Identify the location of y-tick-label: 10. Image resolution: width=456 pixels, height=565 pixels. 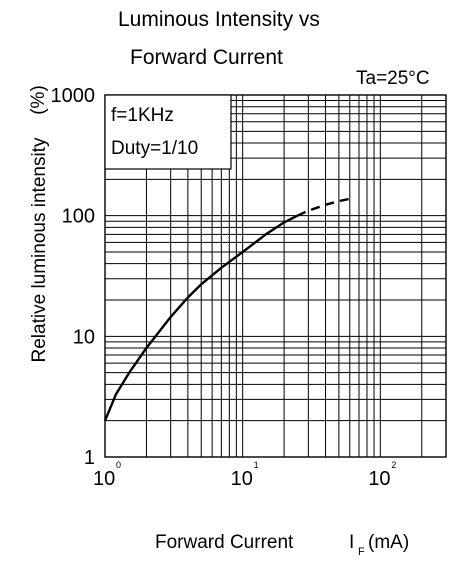
(84, 337).